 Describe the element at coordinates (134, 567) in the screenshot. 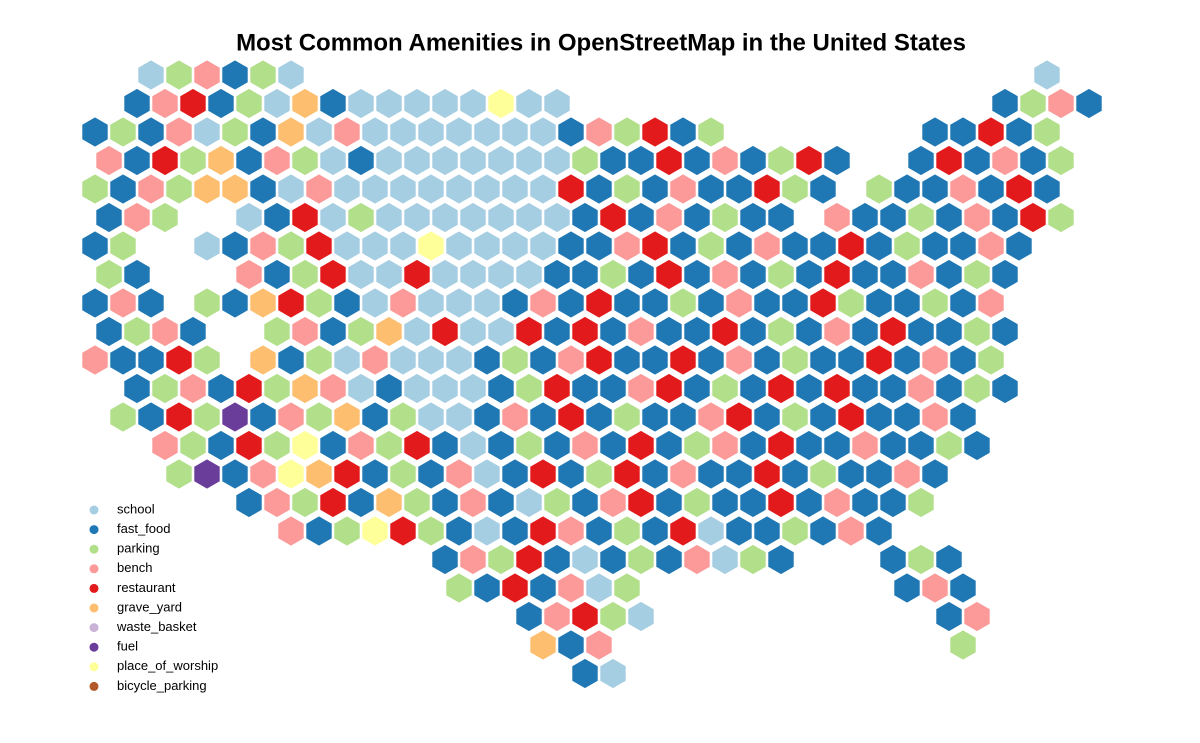

I see `legend-label: bench` at that location.